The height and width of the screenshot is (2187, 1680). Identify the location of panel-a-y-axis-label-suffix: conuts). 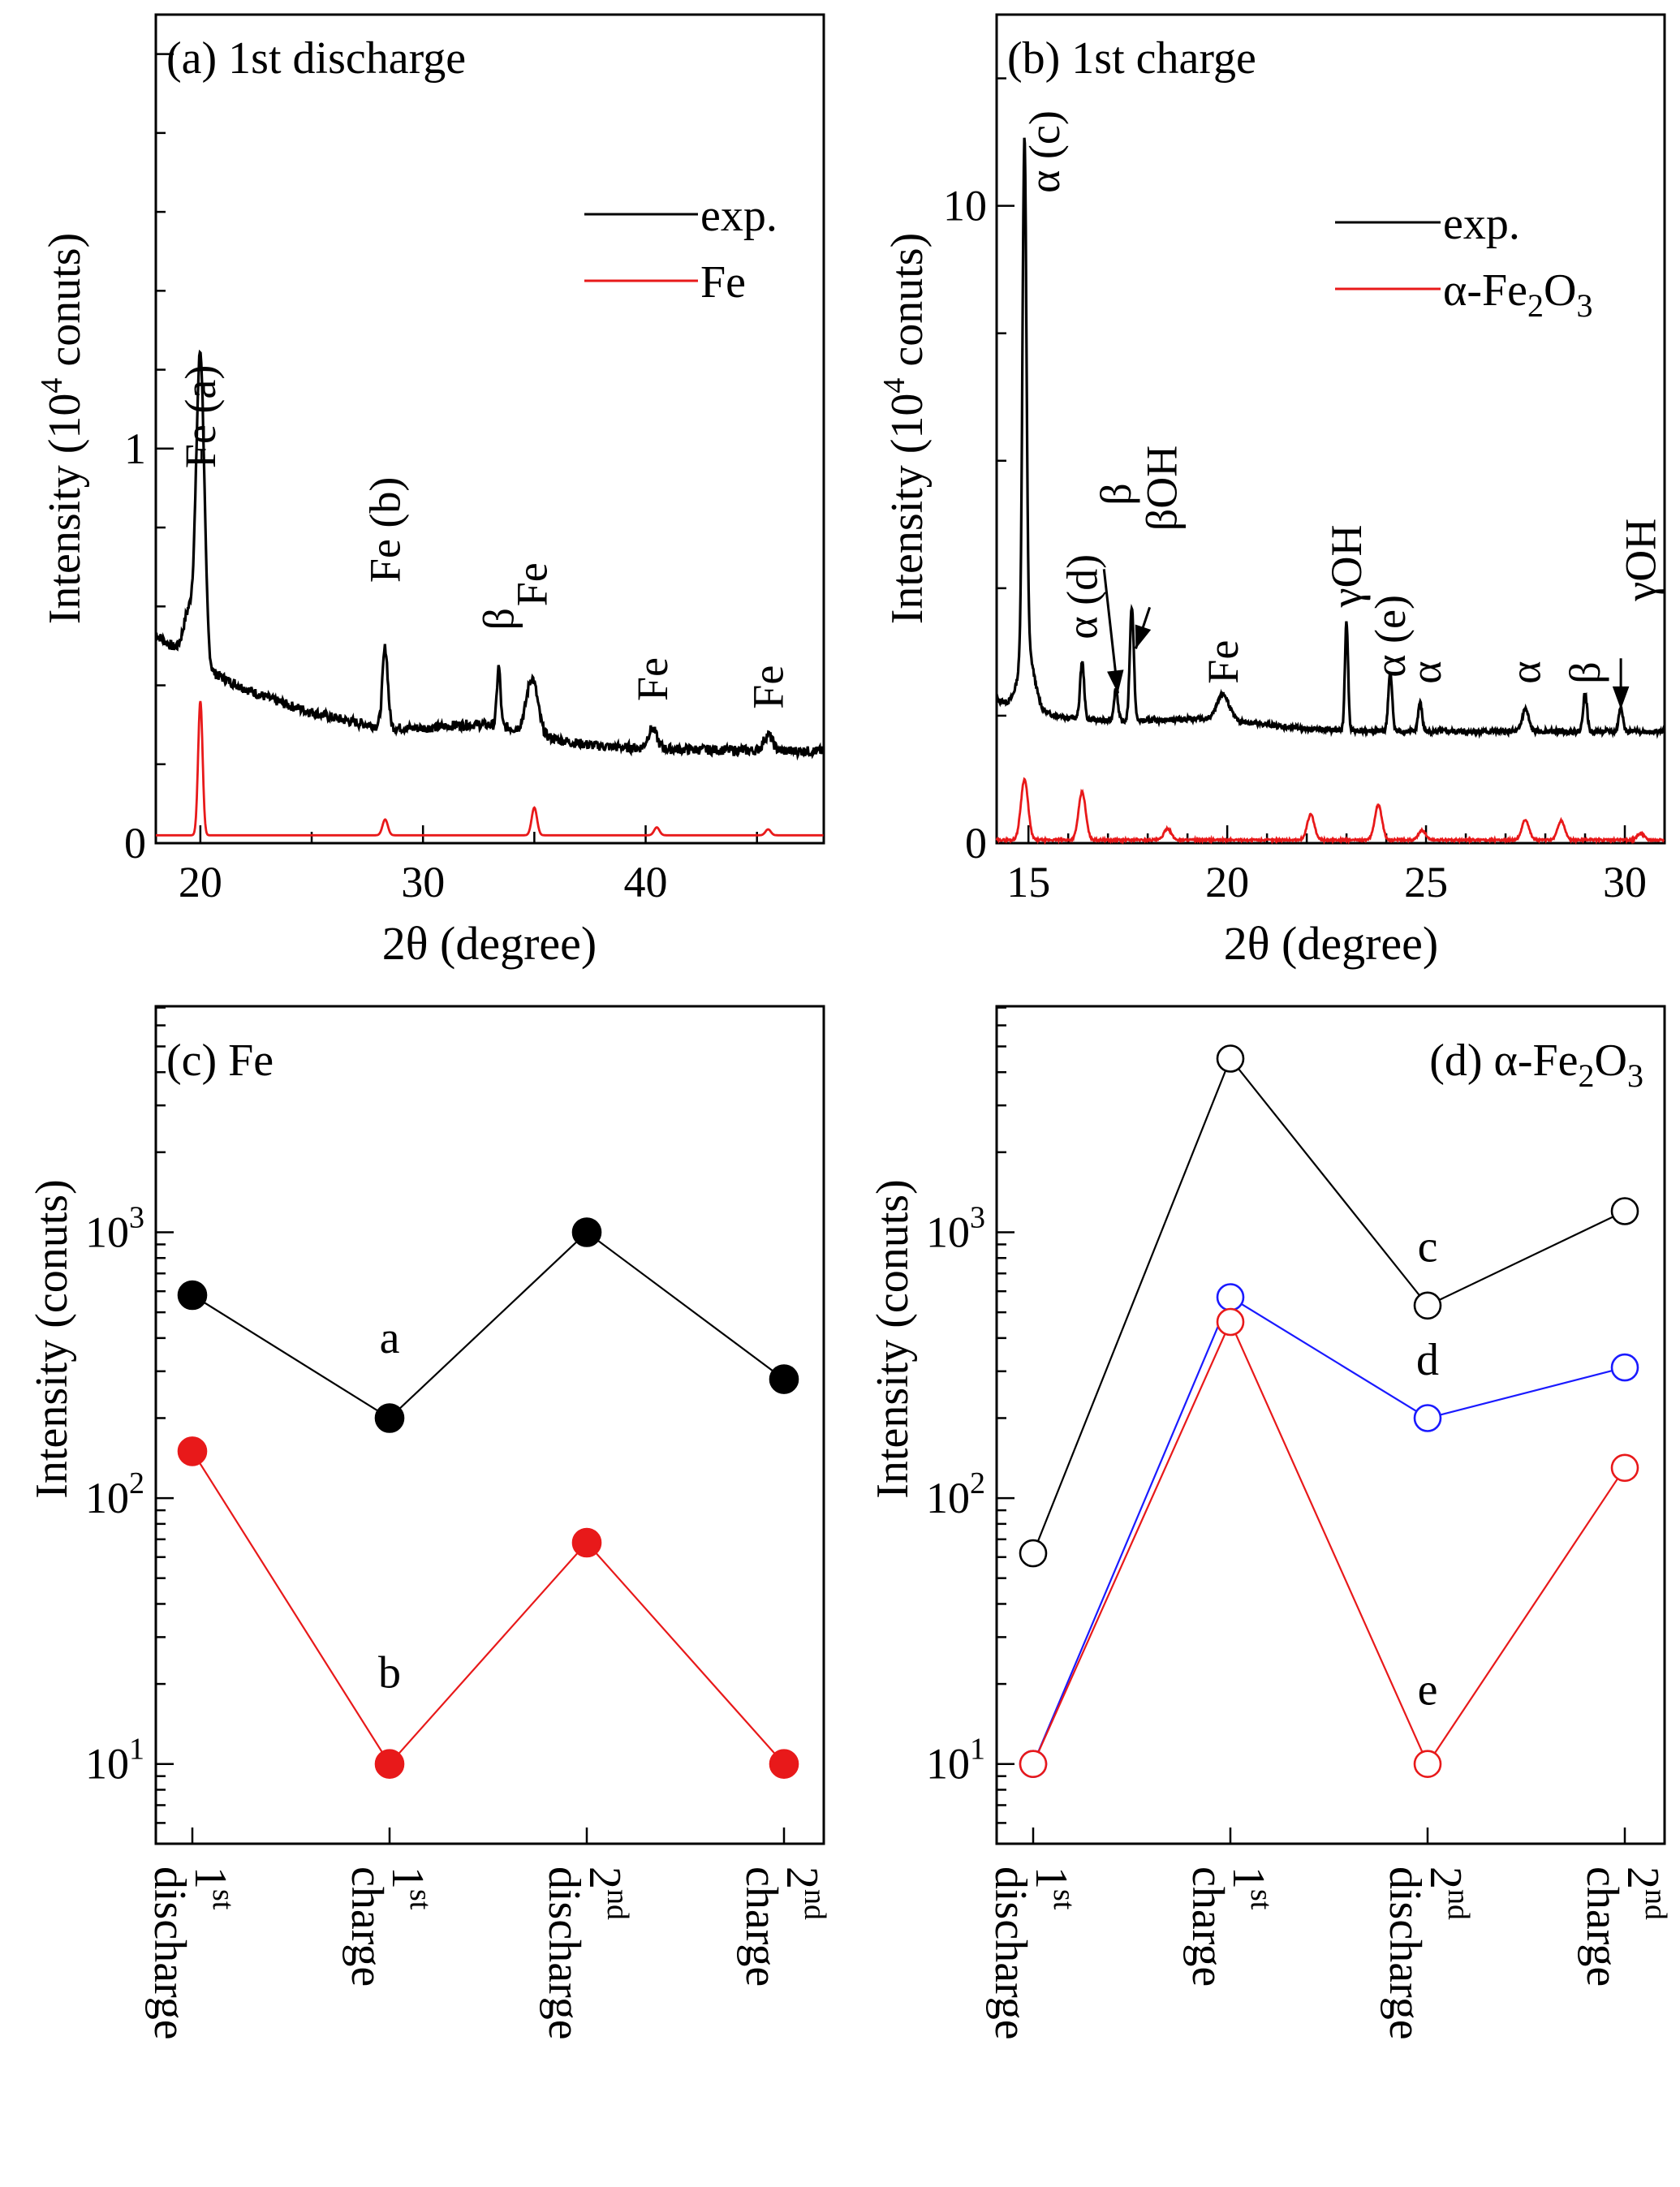
(65, 305).